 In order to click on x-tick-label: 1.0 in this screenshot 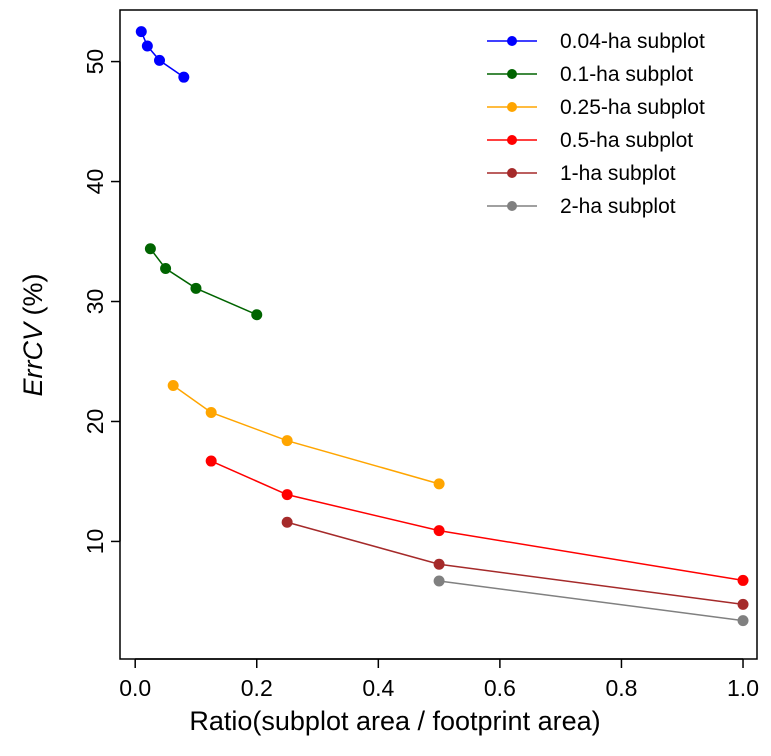, I will do `click(743, 688)`.